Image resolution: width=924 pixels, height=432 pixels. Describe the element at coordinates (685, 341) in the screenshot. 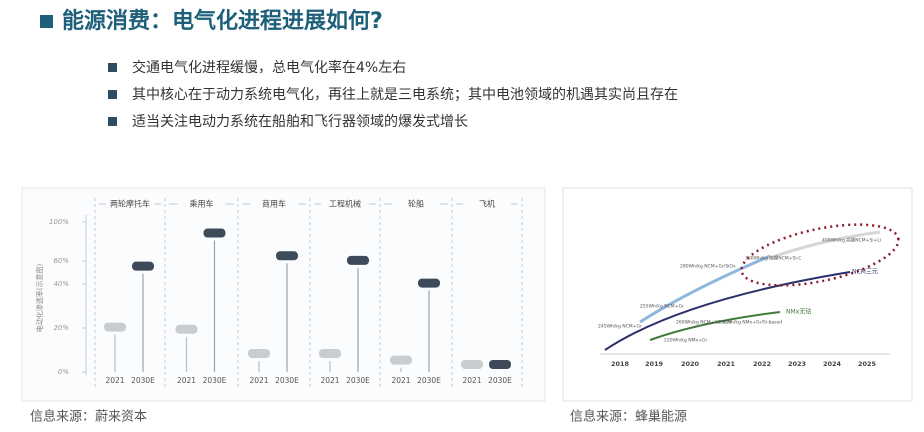

I see `annotation: 220Wh/kg NMx+Gr` at that location.